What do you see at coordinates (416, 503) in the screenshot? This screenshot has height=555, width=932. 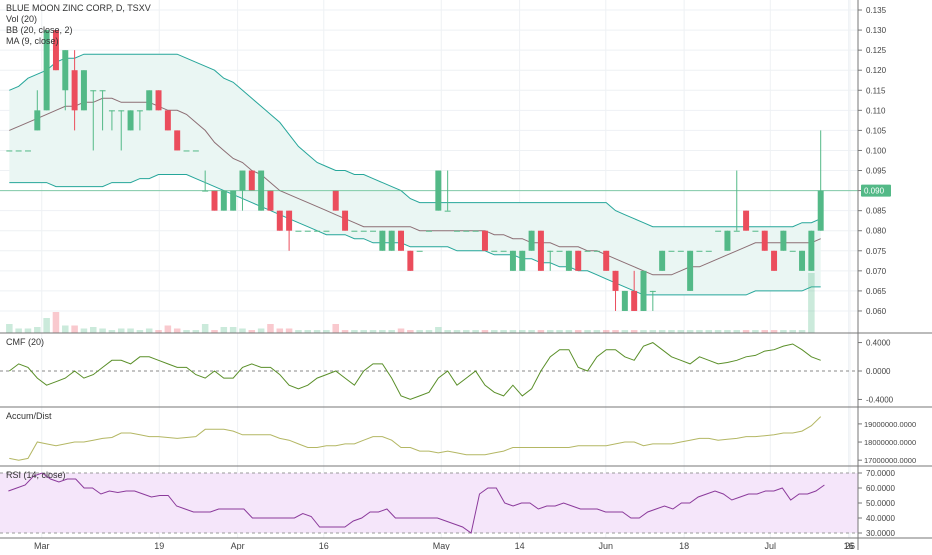 I see `rsi-line` at bounding box center [416, 503].